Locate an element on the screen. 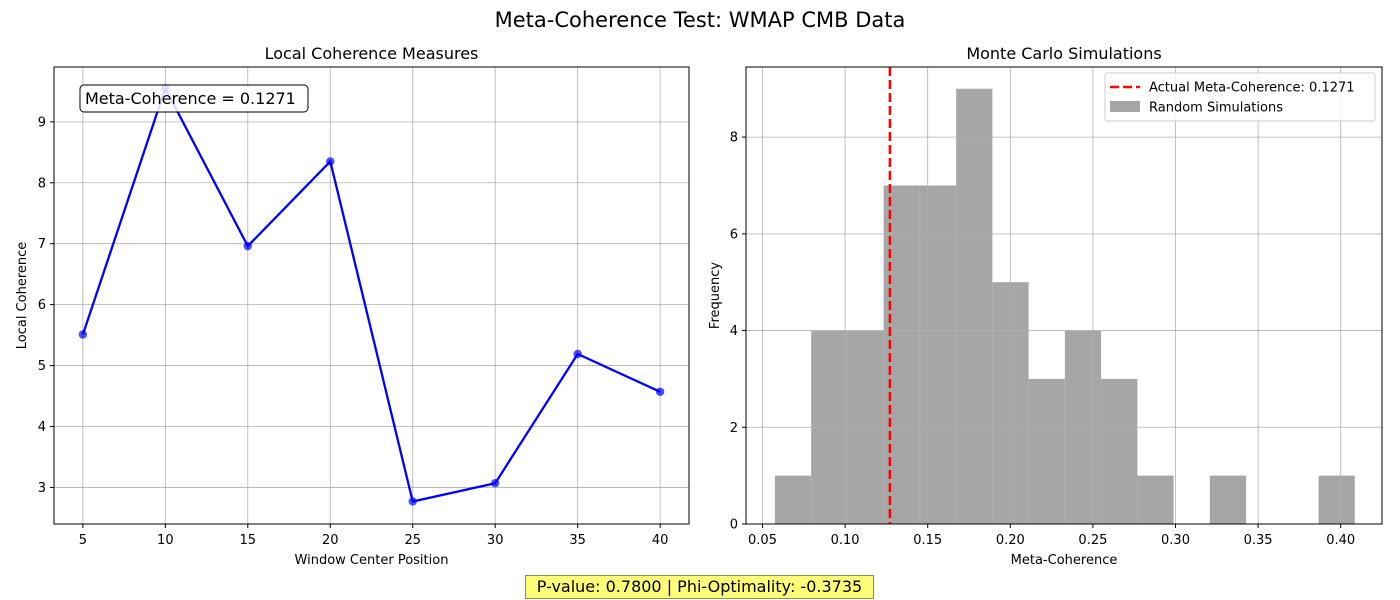 The height and width of the screenshot is (600, 1400). x-tick-label: 5 is located at coordinates (83, 540).